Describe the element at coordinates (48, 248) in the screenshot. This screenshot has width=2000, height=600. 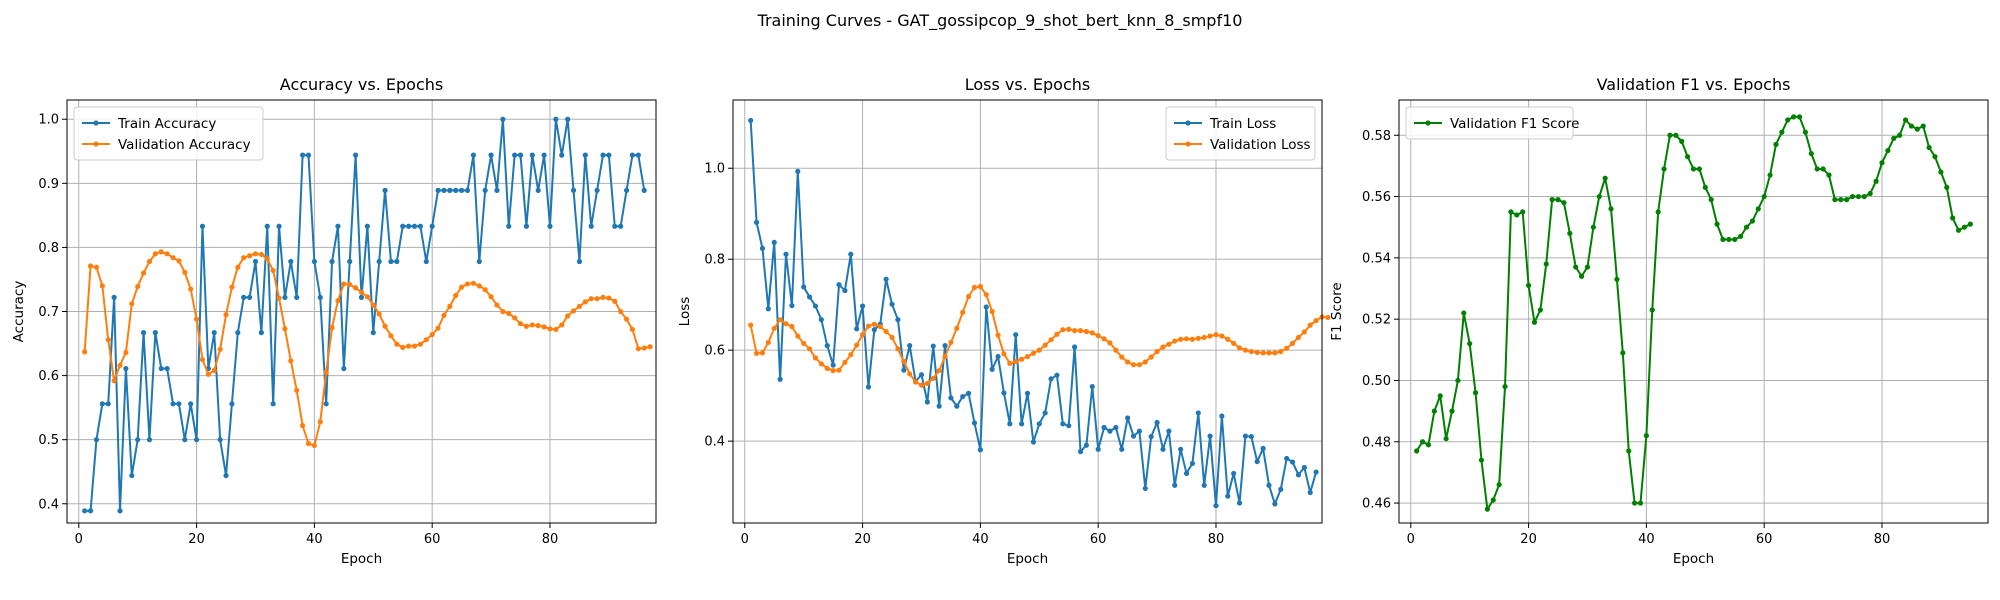
I see `y-tick-label: 0.8` at that location.